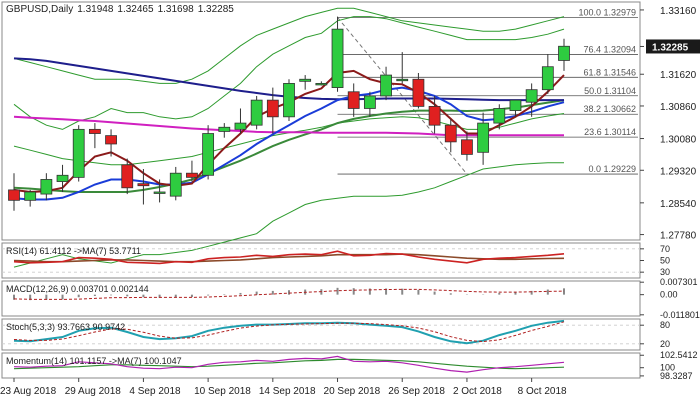 This screenshot has width=700, height=405. Describe the element at coordinates (94, 361) in the screenshot. I see `momentum-label: Momentum(14) 101.1157 ->MA(7) 100.1047` at that location.